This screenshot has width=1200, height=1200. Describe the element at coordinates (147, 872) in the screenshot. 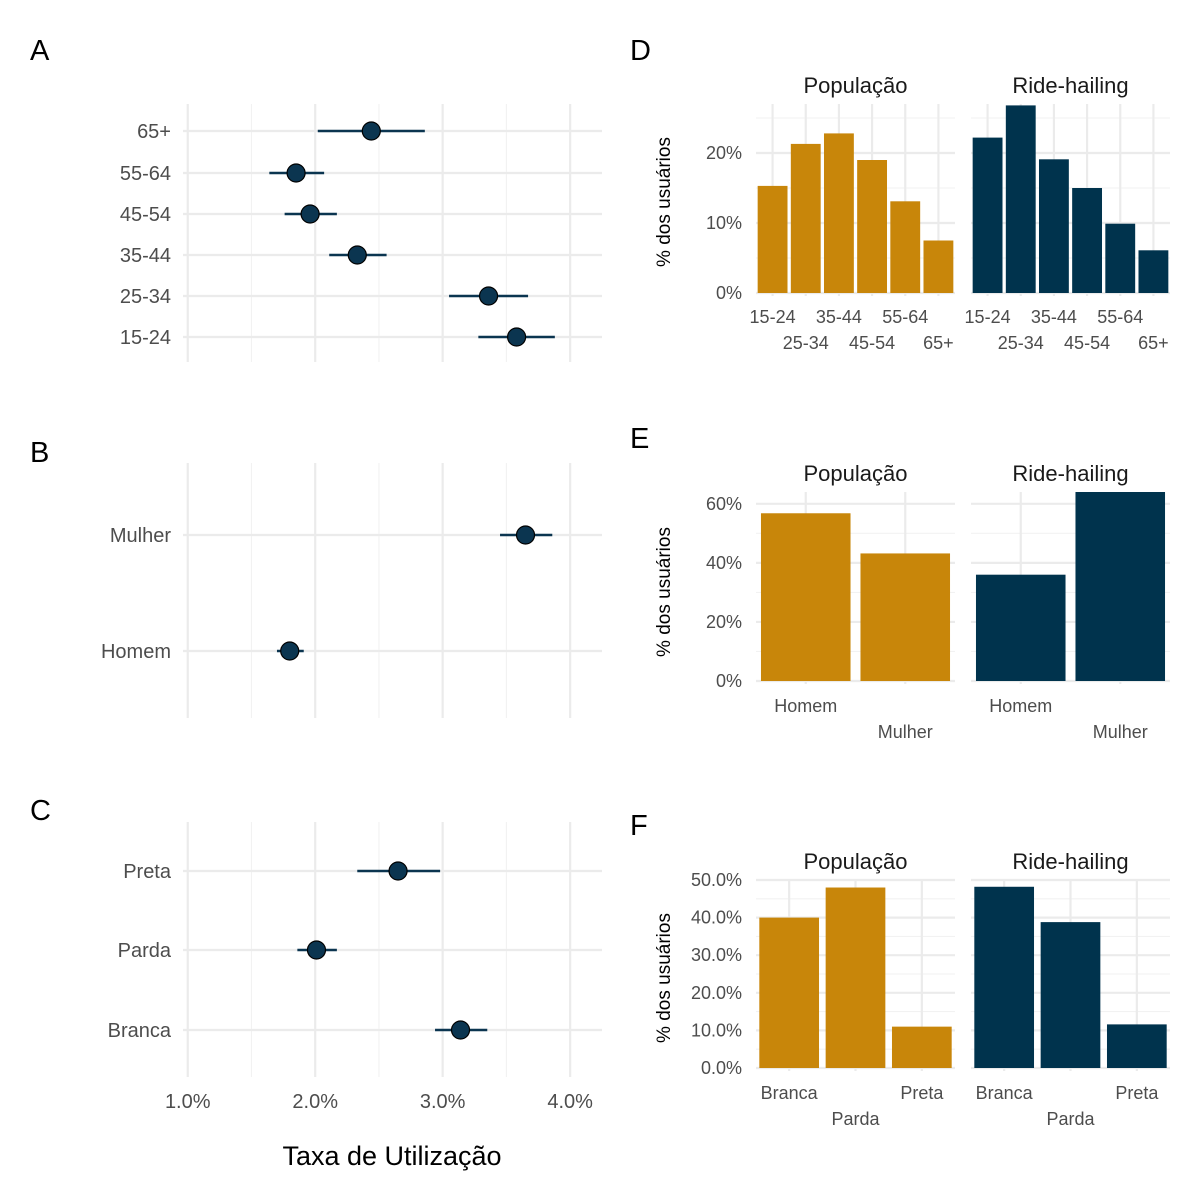

I see `category-label-c: Preta` at that location.